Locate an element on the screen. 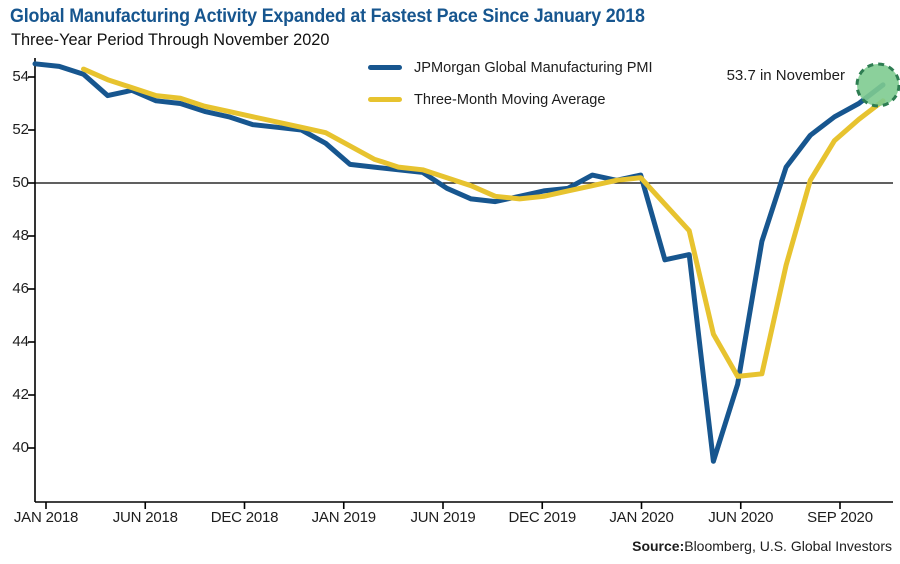 Image resolution: width=900 pixels, height=564 pixels. legend-label-moving-average: Three-Month Moving Average is located at coordinates (510, 99).